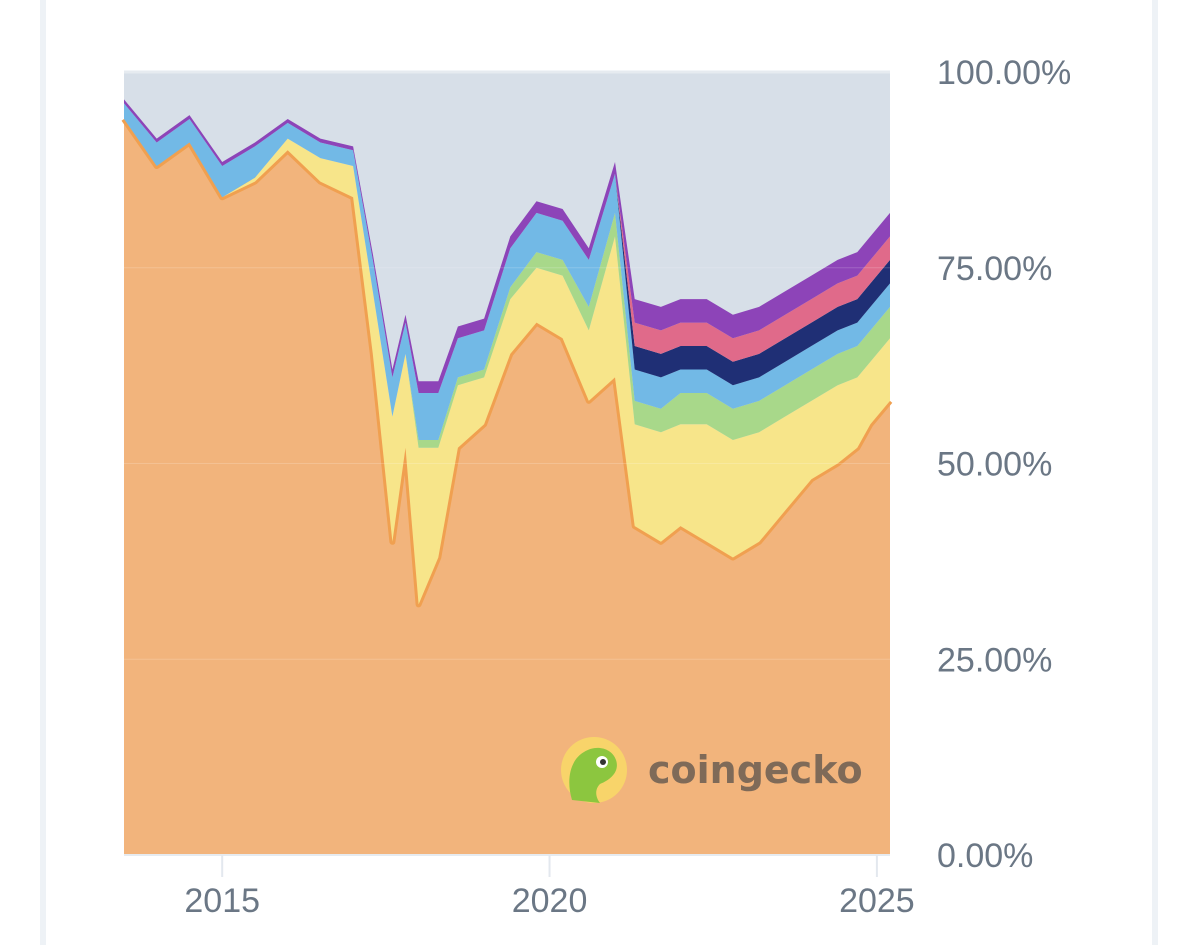  Describe the element at coordinates (994, 660) in the screenshot. I see `y-tick-label: 25.00%` at that location.